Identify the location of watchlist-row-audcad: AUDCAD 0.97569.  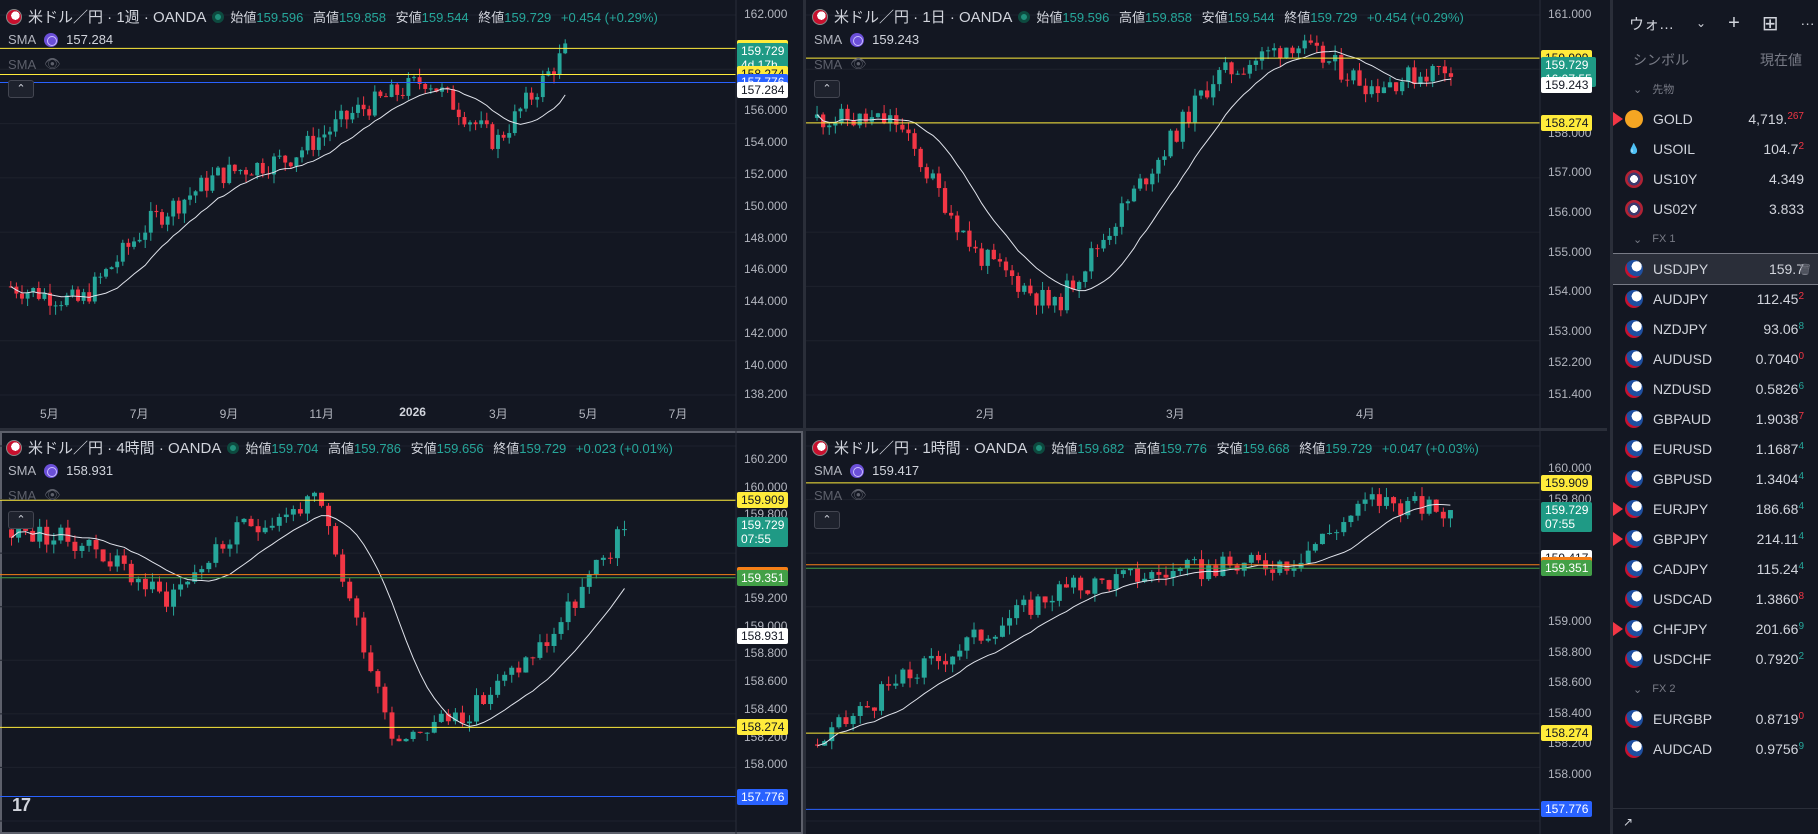
(1715, 749).